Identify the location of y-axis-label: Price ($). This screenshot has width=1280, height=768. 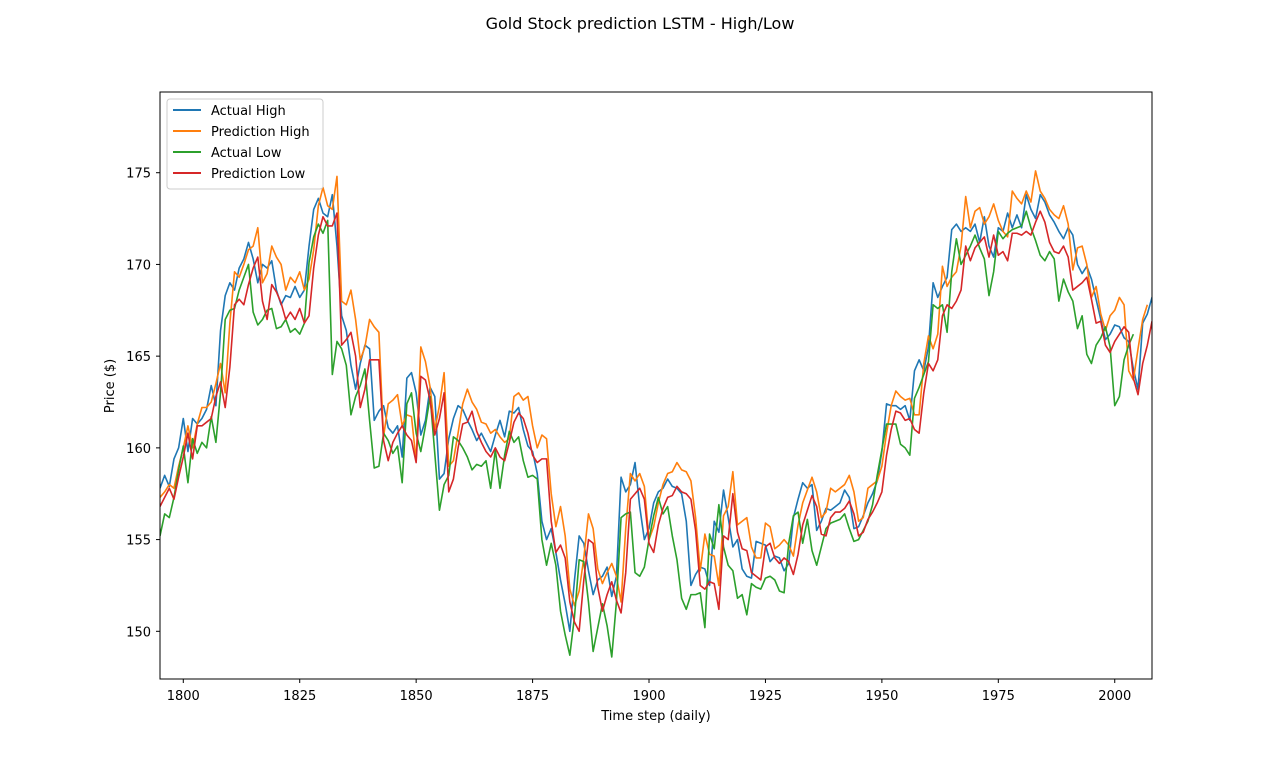
(110, 386).